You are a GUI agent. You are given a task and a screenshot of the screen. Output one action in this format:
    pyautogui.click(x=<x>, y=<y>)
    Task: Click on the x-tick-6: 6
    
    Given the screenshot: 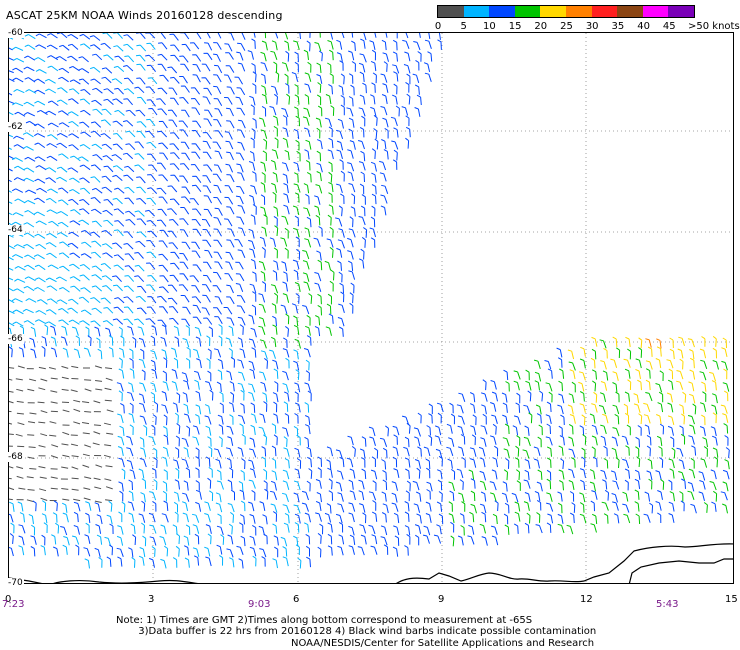 What is the action you would take?
    pyautogui.click(x=296, y=599)
    